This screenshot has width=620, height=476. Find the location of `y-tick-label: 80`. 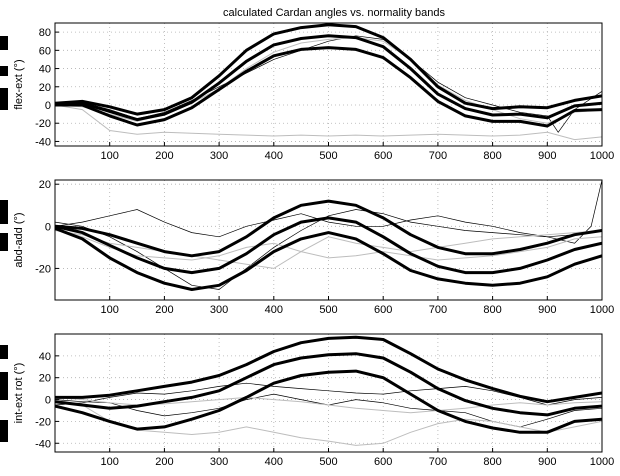

y-tick-label: 80 is located at coordinates (45, 33).